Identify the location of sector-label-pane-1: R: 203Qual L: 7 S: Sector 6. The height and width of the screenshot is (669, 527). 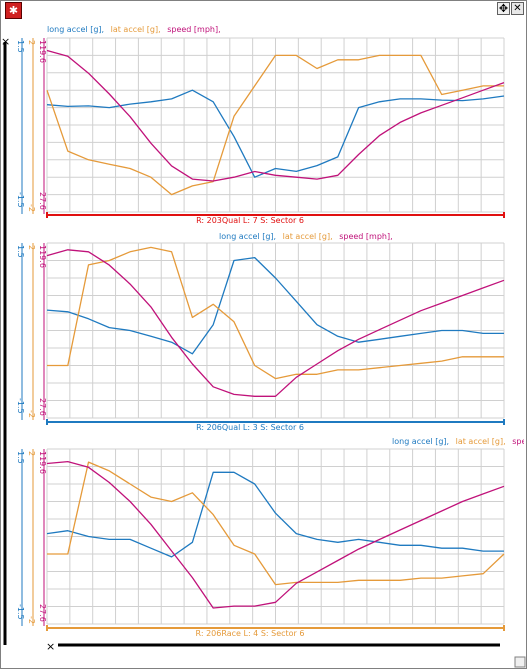
(250, 220).